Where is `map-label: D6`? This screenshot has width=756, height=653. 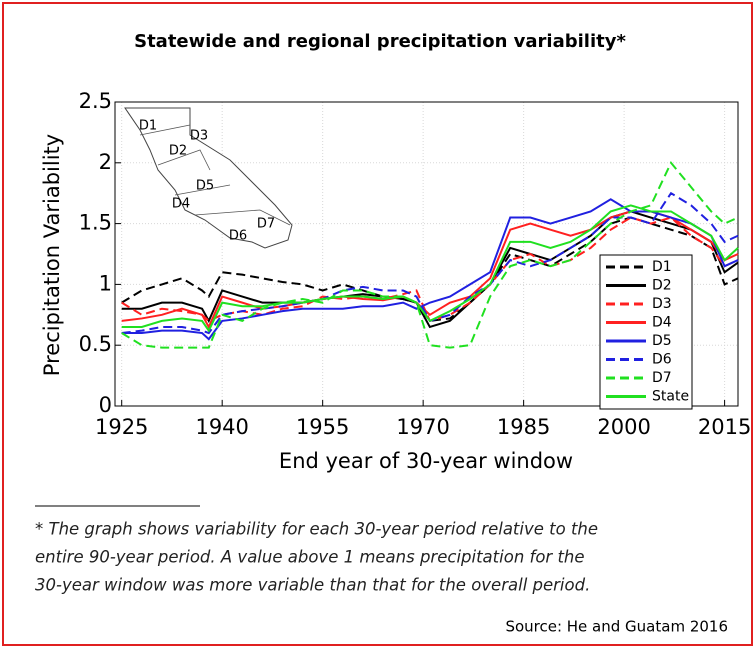
map-label: D6 is located at coordinates (238, 236).